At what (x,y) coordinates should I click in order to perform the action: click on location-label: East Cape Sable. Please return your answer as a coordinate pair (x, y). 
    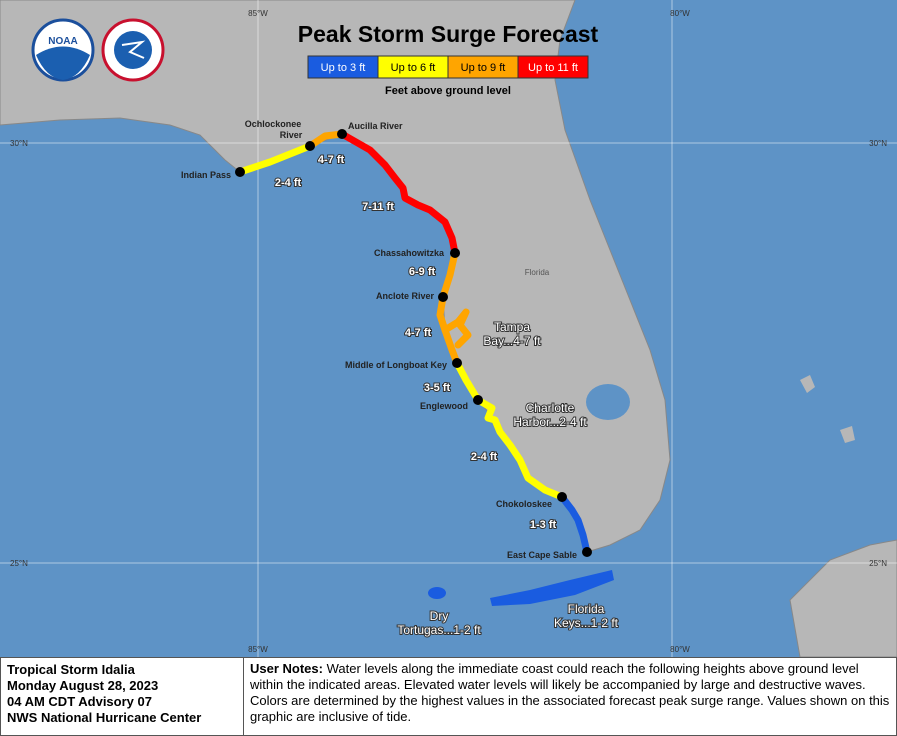
    Looking at the image, I should click on (542, 555).